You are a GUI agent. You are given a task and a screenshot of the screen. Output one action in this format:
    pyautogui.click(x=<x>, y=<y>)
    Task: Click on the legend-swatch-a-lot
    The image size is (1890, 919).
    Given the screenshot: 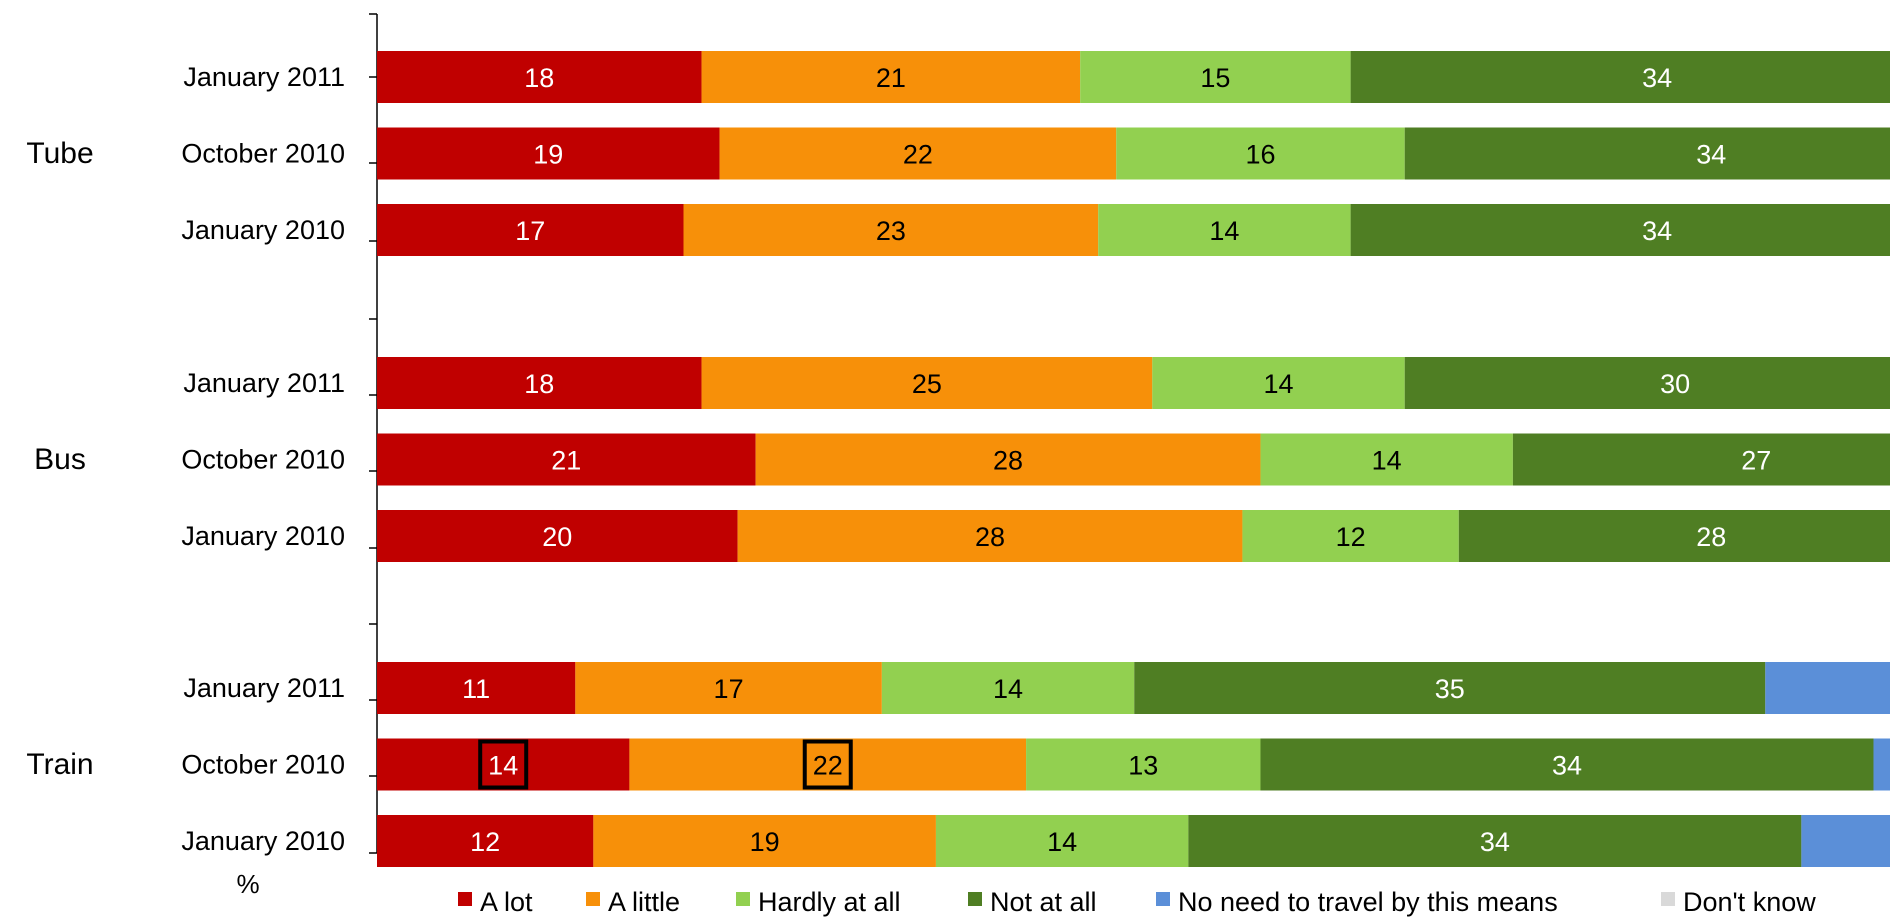 What is the action you would take?
    pyautogui.click(x=465, y=899)
    